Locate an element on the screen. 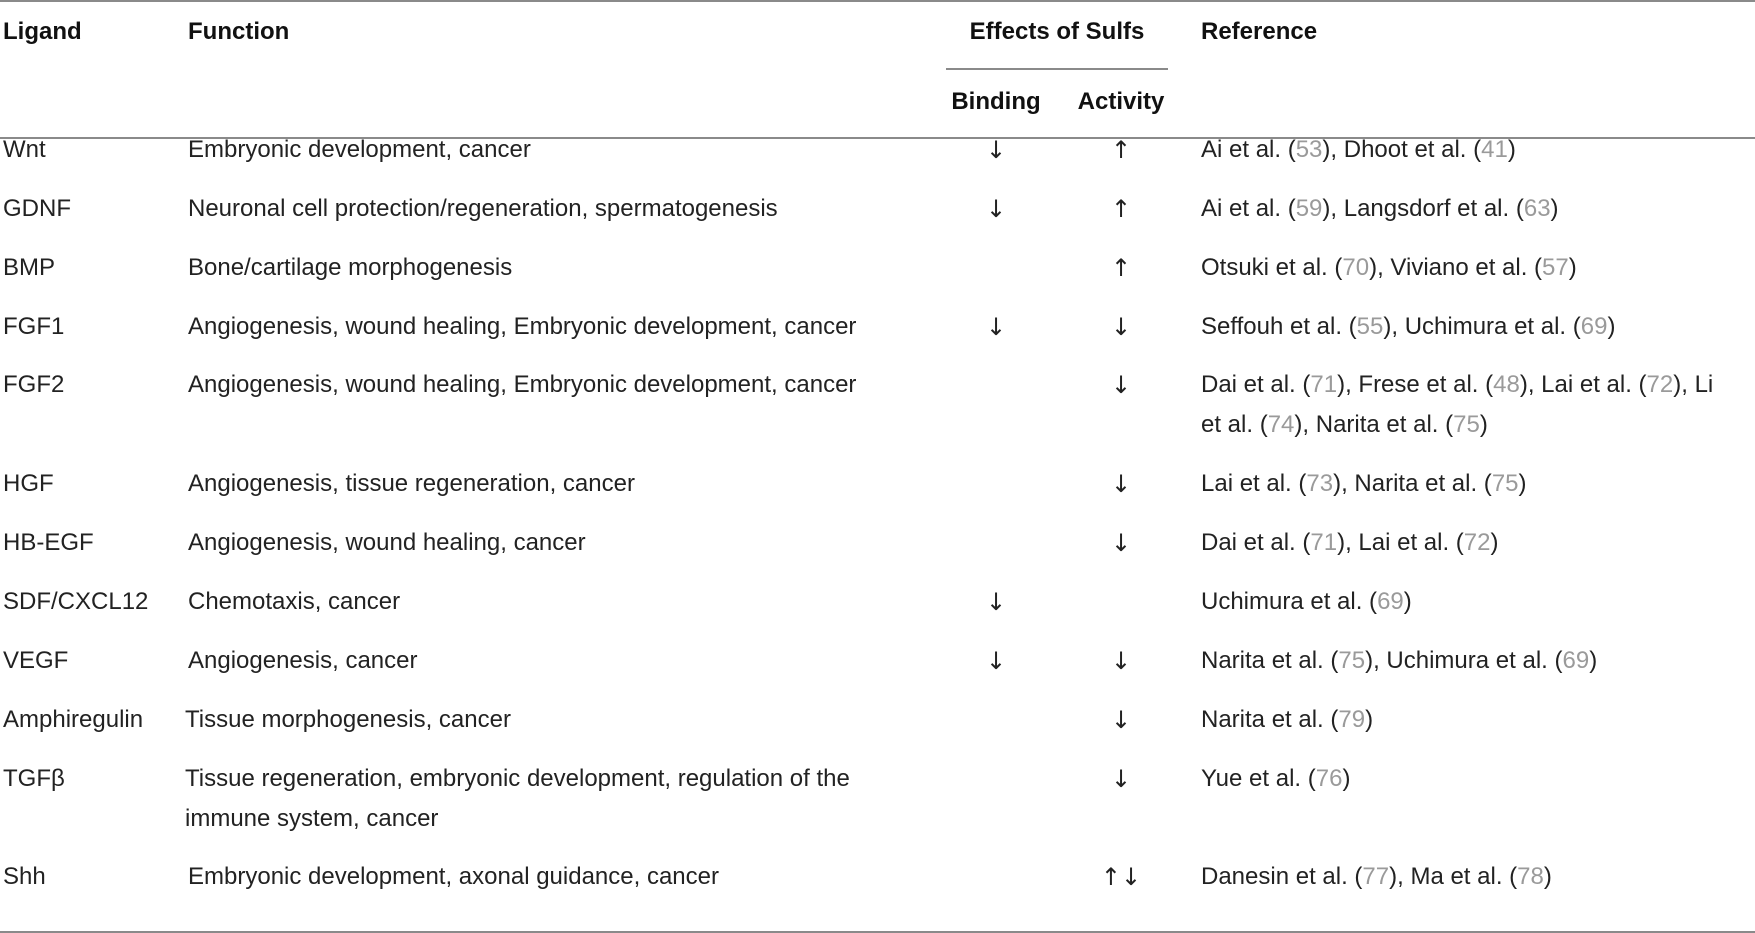  reference-cell: Dai et al. (71), Lai et al. (72) is located at coordinates (1475, 543).